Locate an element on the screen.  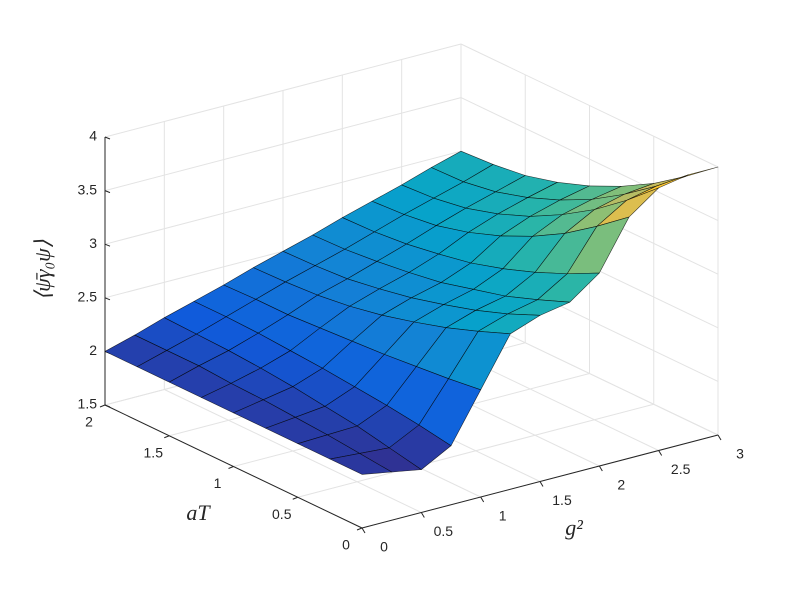
z-tick-label: 2 is located at coordinates (93, 350).